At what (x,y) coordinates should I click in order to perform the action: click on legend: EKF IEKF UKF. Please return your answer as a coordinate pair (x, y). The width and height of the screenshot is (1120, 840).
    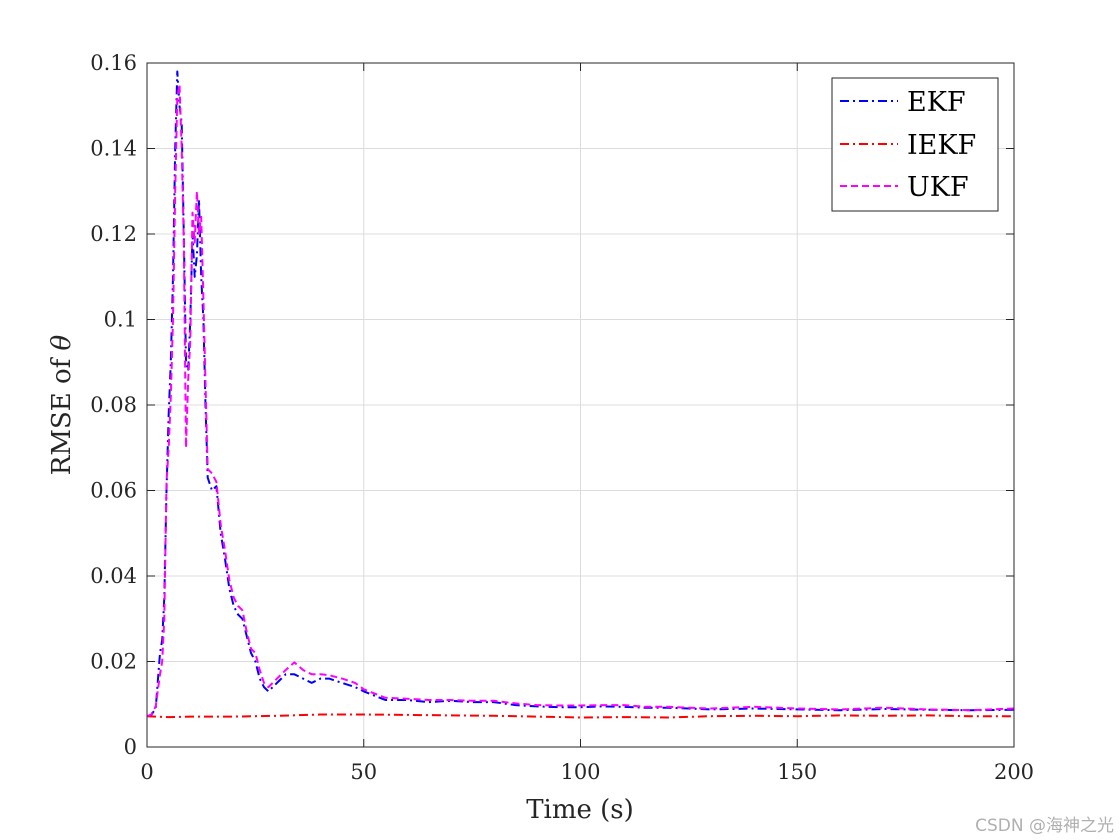
    Looking at the image, I should click on (915, 144).